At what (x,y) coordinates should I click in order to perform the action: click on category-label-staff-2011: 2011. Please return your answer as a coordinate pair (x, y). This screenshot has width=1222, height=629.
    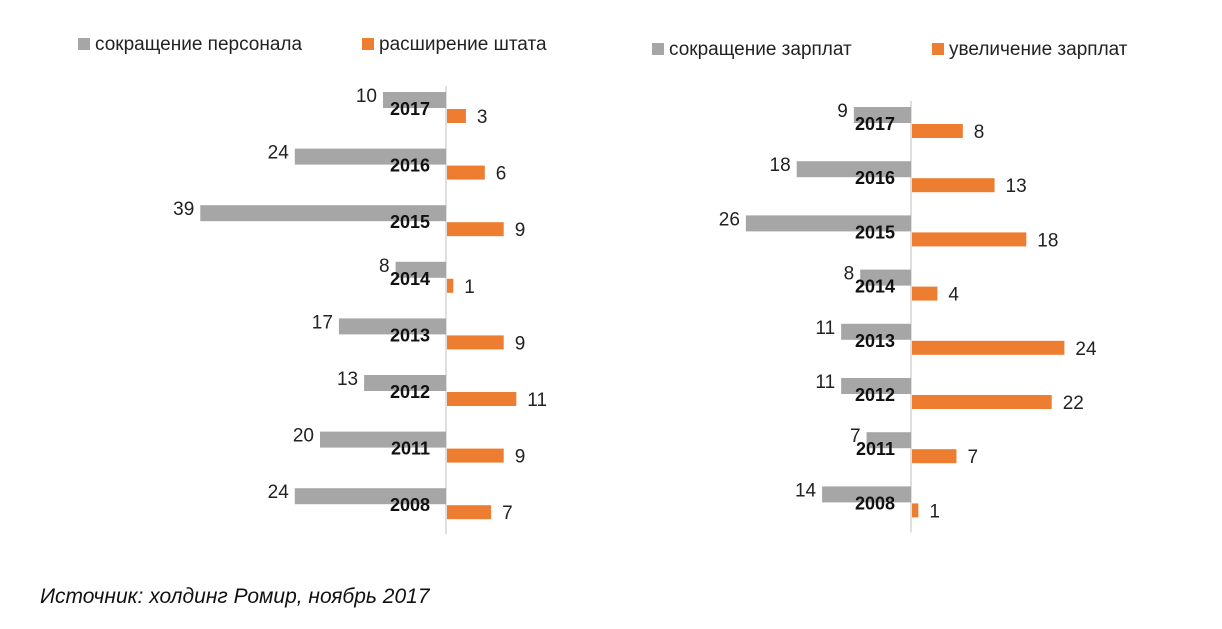
    Looking at the image, I should click on (410, 449).